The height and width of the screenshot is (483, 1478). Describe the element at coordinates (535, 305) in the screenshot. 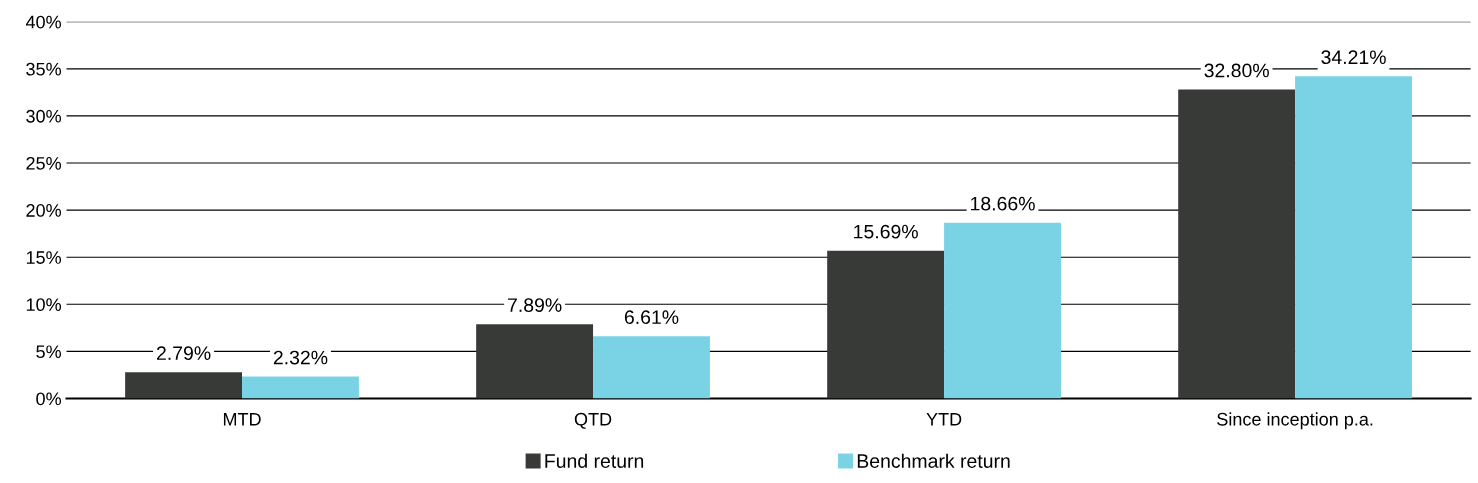

I see `data-label: 7.89%` at that location.